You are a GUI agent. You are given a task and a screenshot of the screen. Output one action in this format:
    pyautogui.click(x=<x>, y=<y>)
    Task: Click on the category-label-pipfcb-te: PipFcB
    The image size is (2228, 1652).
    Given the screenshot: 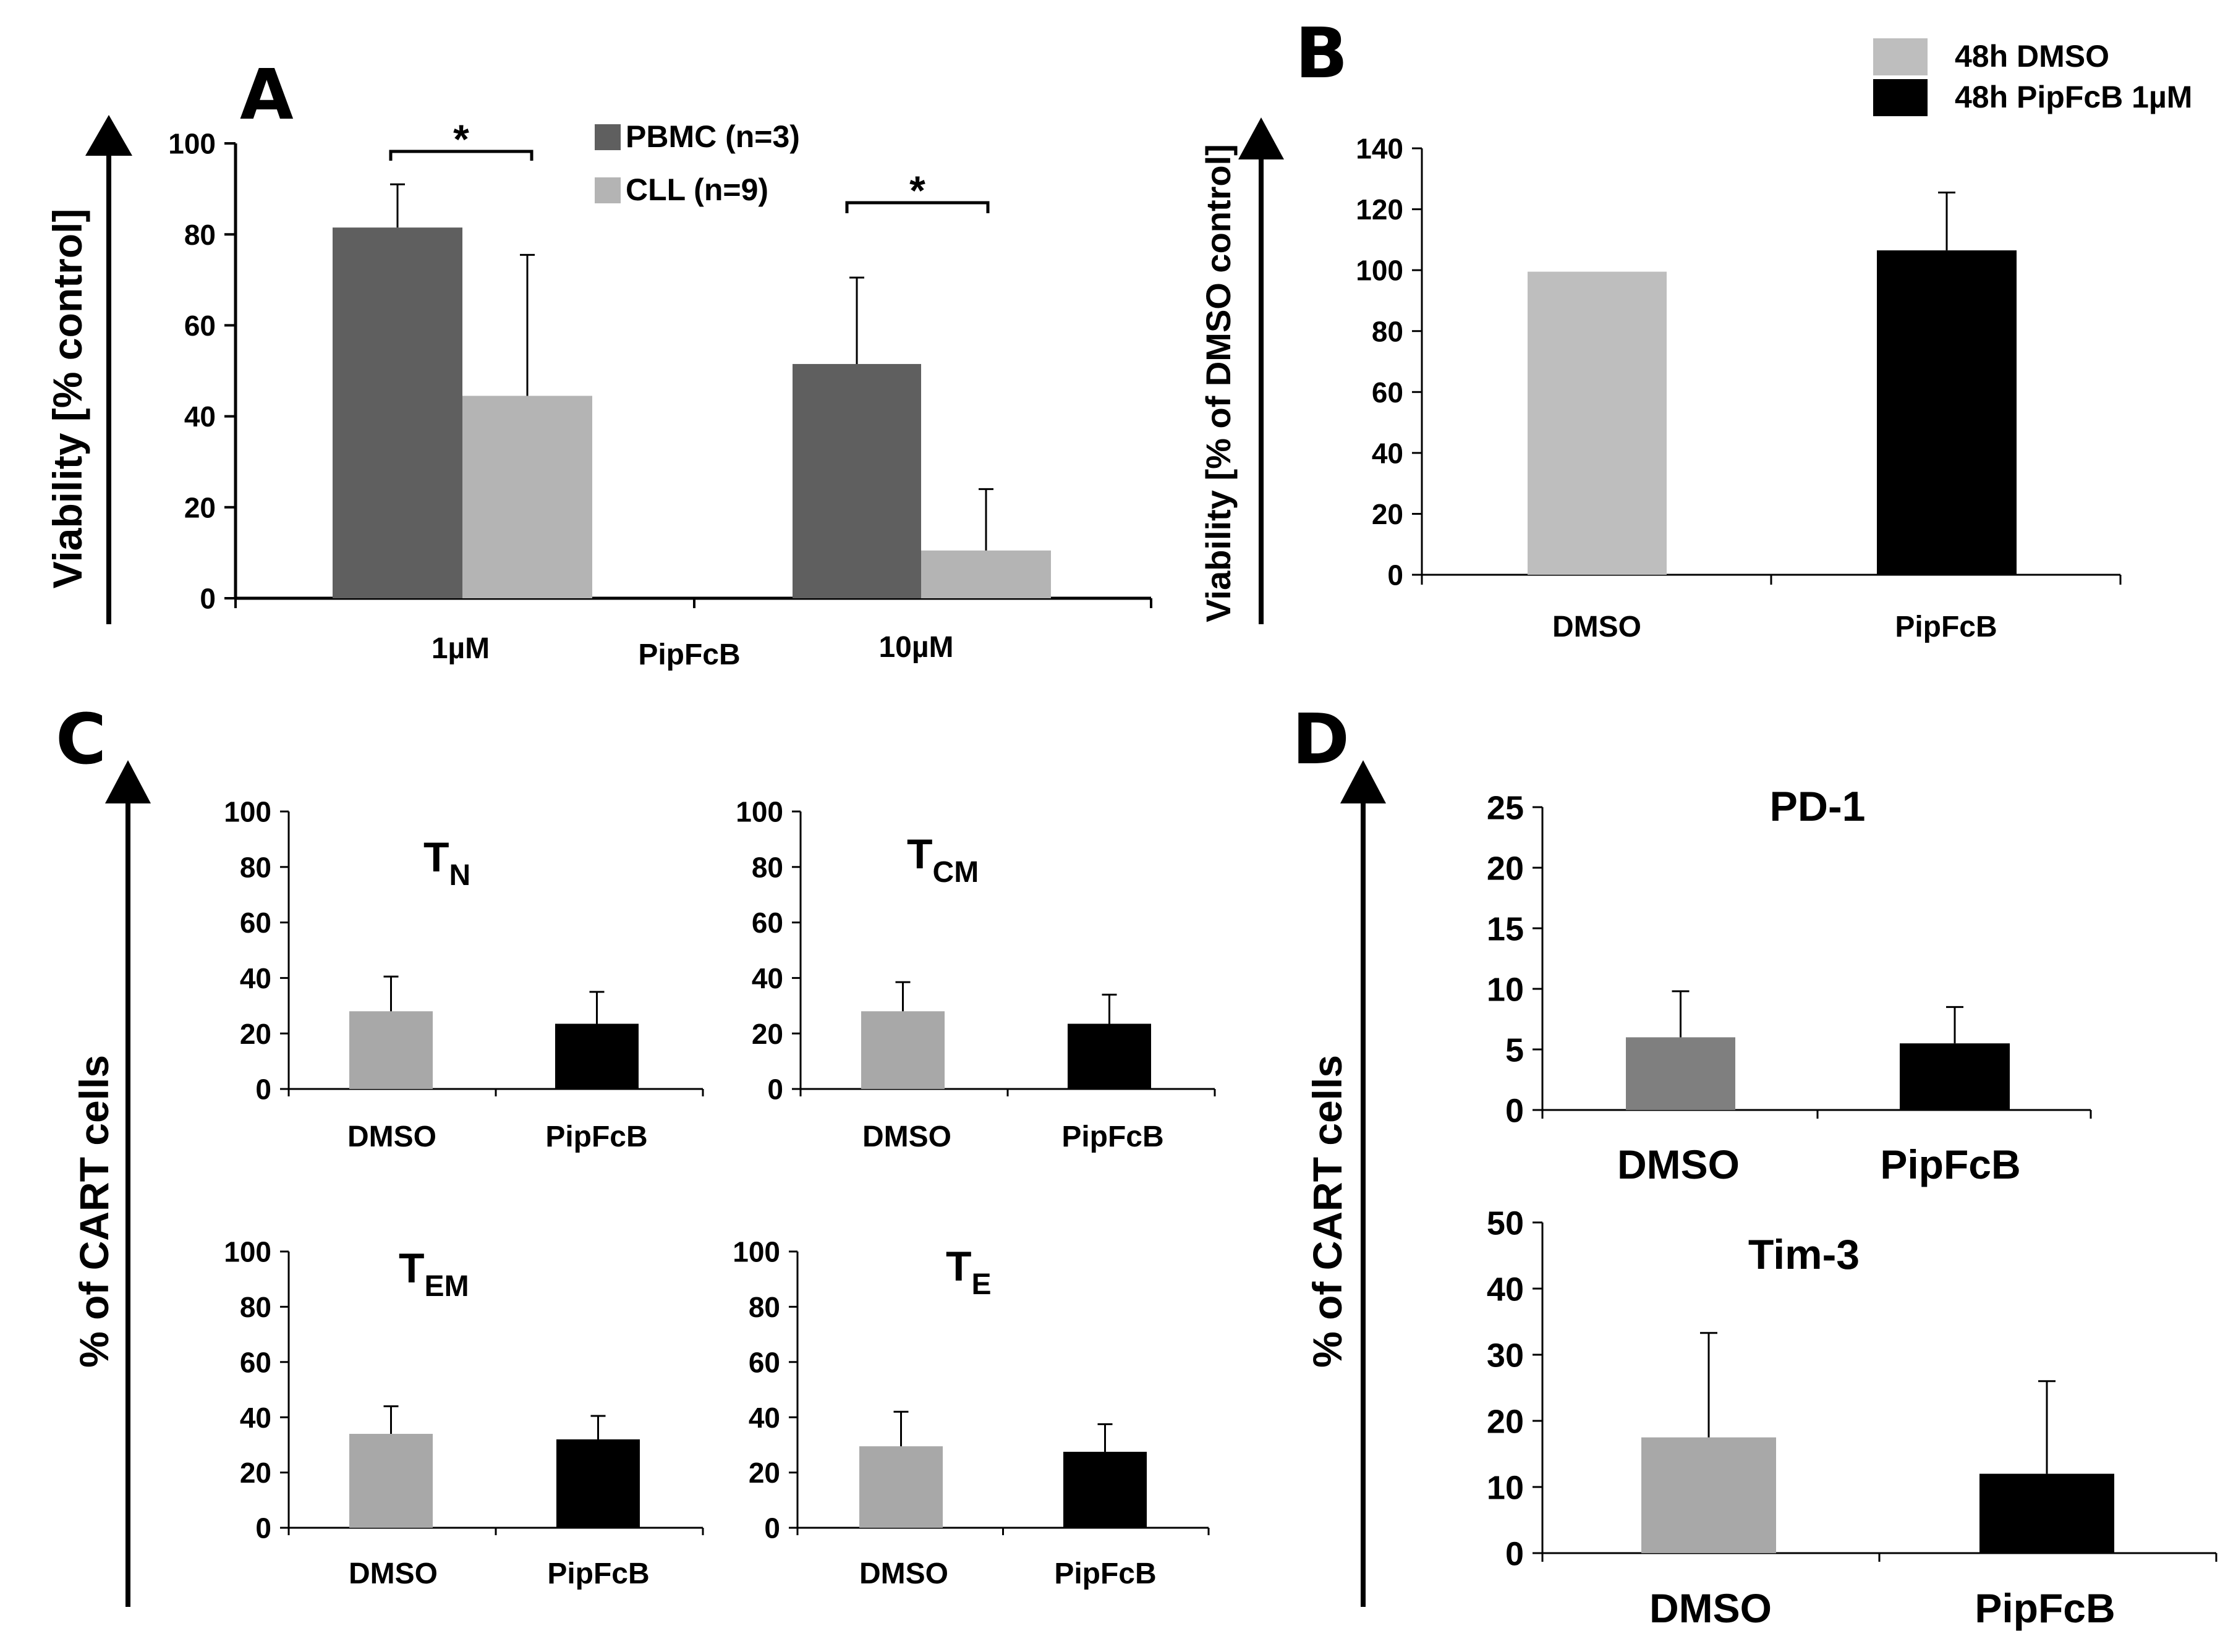 What is the action you would take?
    pyautogui.click(x=1105, y=1573)
    